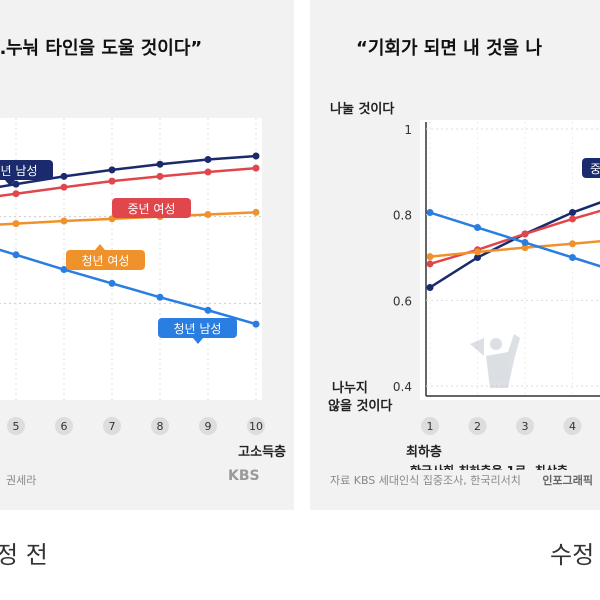 This screenshot has height=600, width=600. I want to click on right-xtick-label-3: 4, so click(572, 426).